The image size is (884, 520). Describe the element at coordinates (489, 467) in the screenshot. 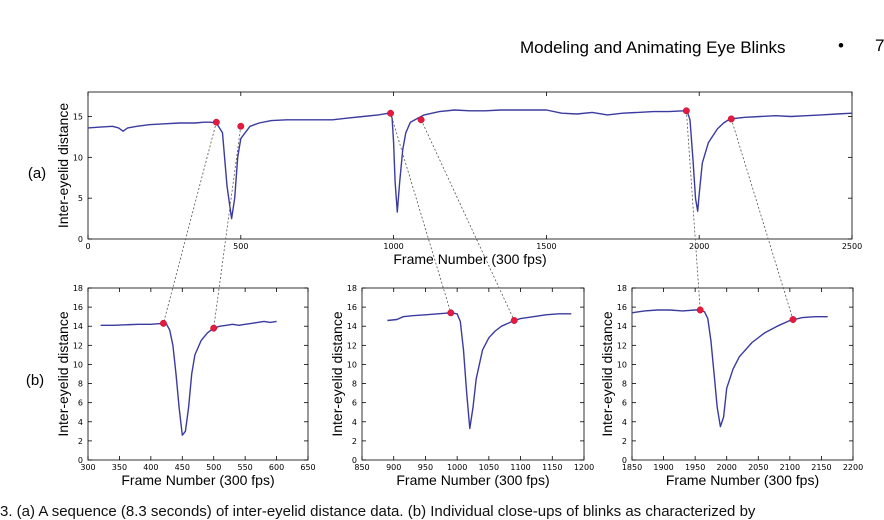

I see `x-tick-label: 1050` at that location.